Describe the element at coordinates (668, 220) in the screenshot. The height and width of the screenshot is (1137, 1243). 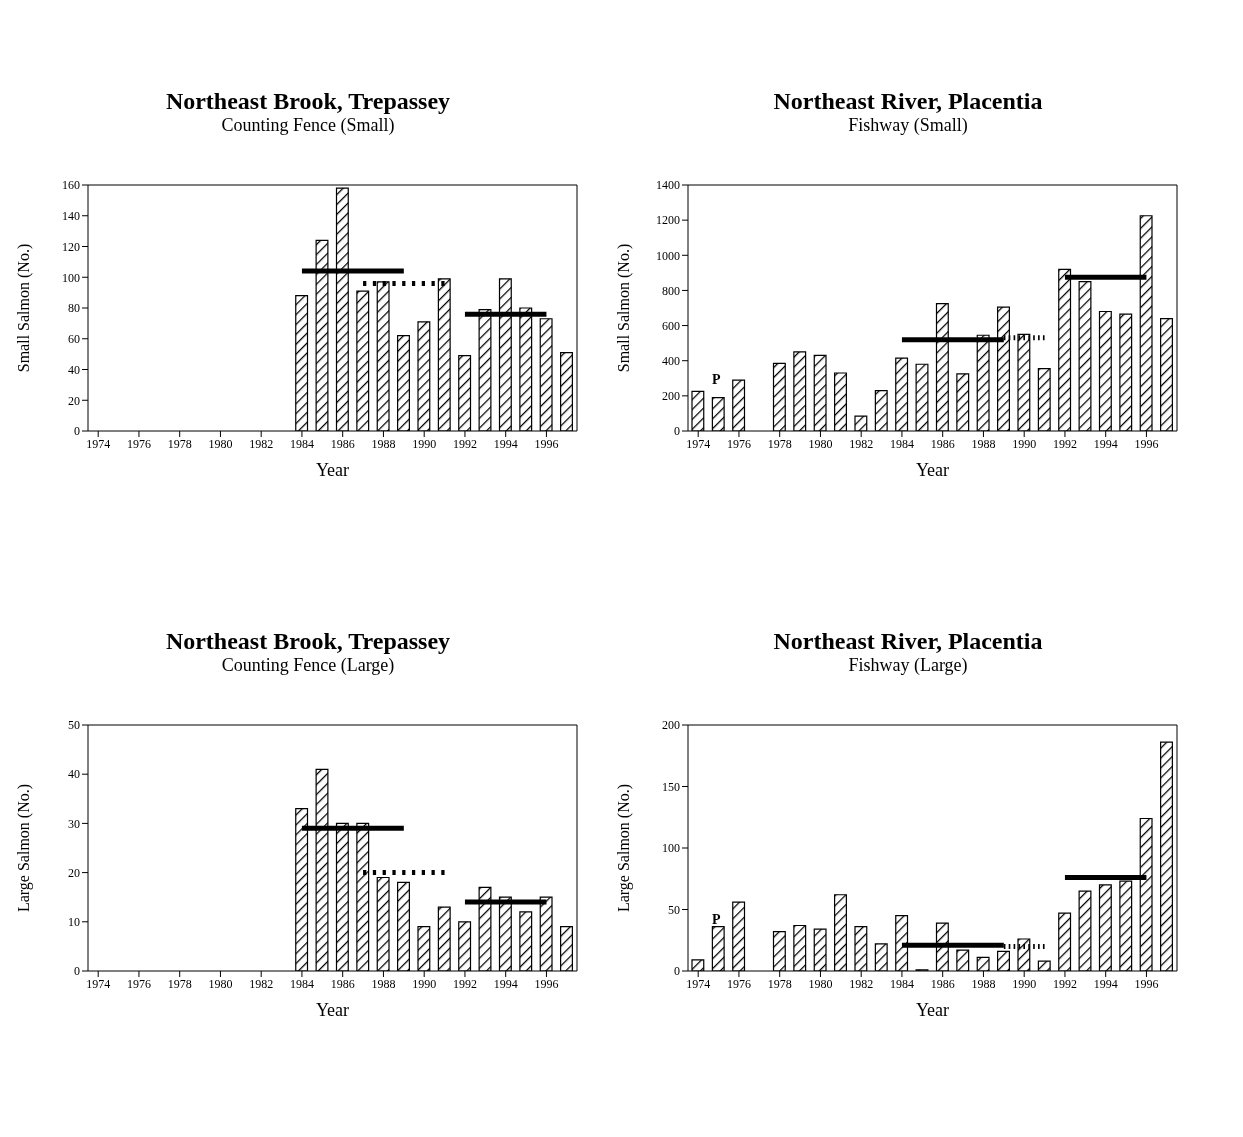
I see `y-tick-label: 1200` at that location.